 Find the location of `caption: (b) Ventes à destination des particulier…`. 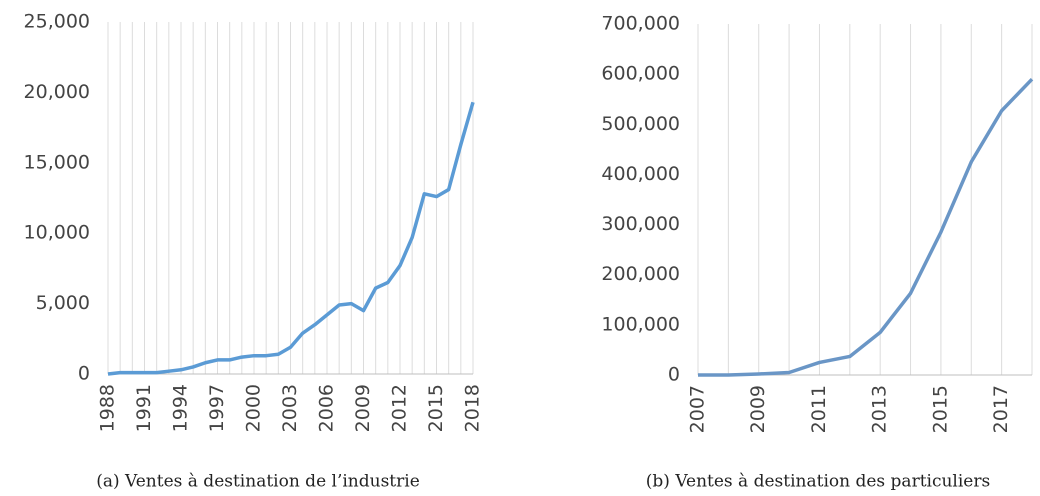

caption: (b) Ventes à destination des particulier… is located at coordinates (818, 482).